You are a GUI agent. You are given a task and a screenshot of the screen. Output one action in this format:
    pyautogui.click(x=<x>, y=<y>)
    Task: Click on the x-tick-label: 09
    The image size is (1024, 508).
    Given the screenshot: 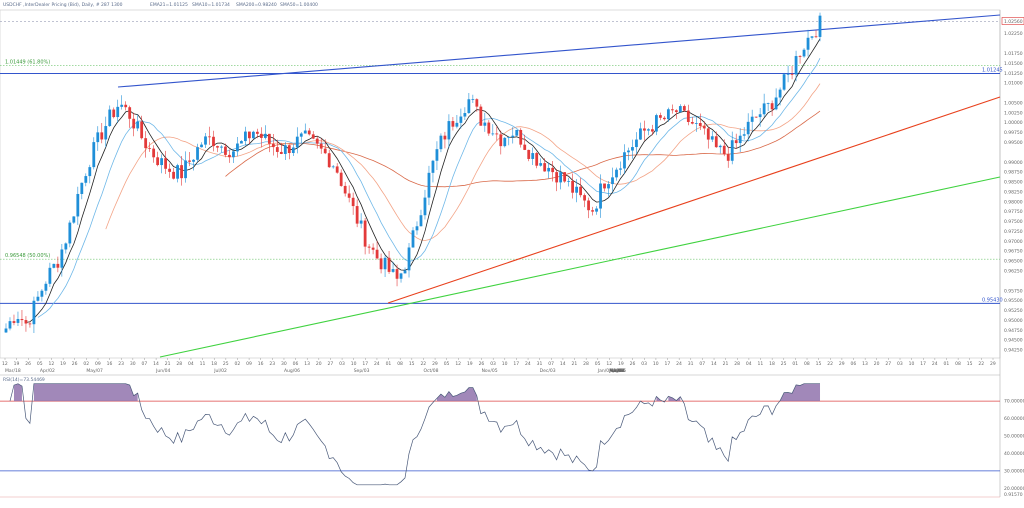 What is the action you would take?
    pyautogui.click(x=98, y=364)
    